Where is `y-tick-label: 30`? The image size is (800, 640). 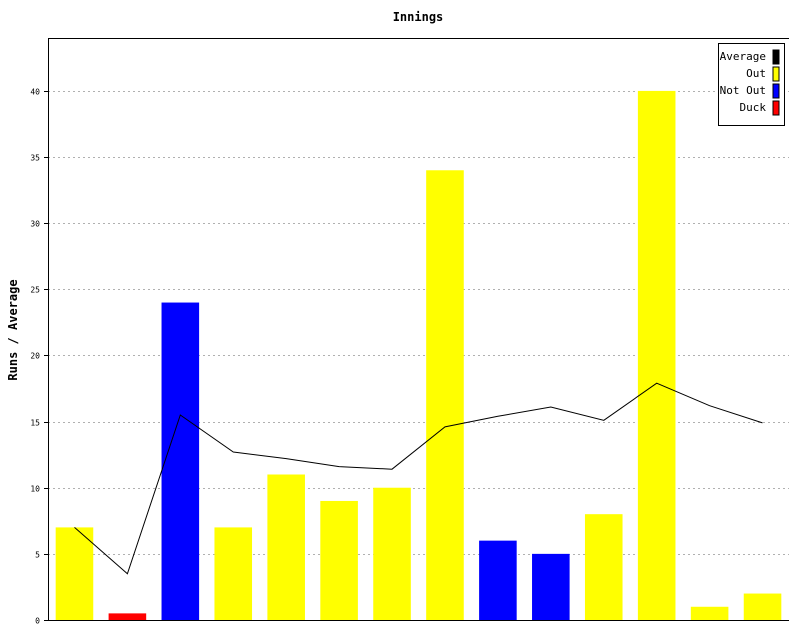 y-tick-label: 30 is located at coordinates (35, 224).